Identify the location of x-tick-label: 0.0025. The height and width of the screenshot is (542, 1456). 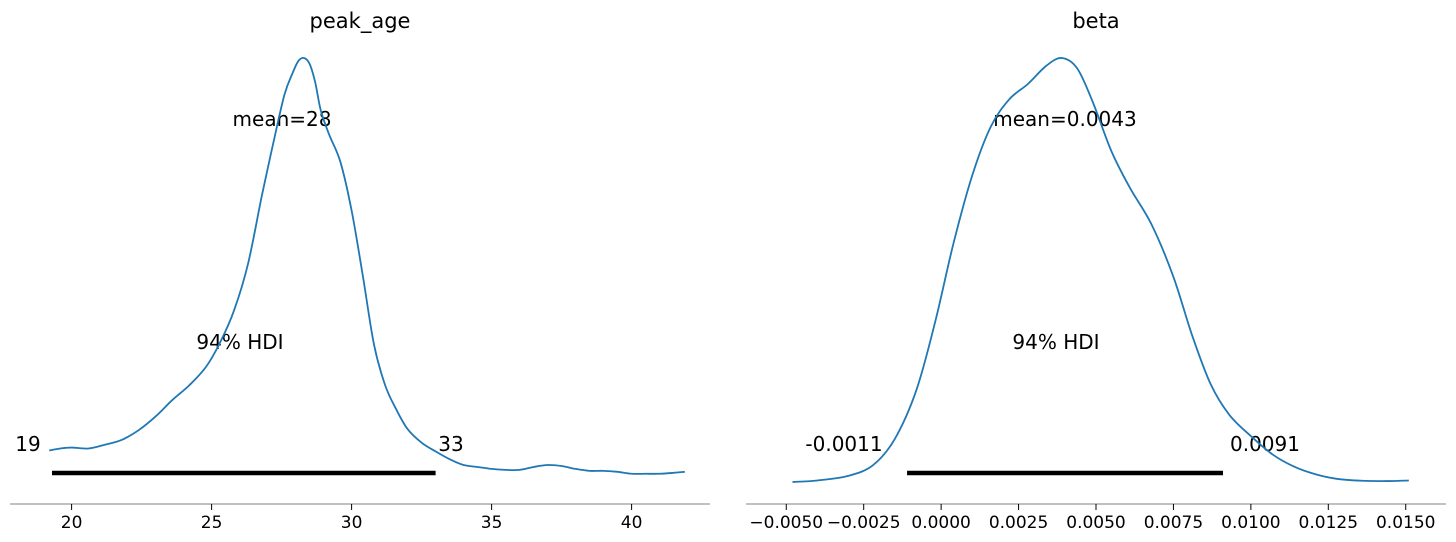
(1018, 523).